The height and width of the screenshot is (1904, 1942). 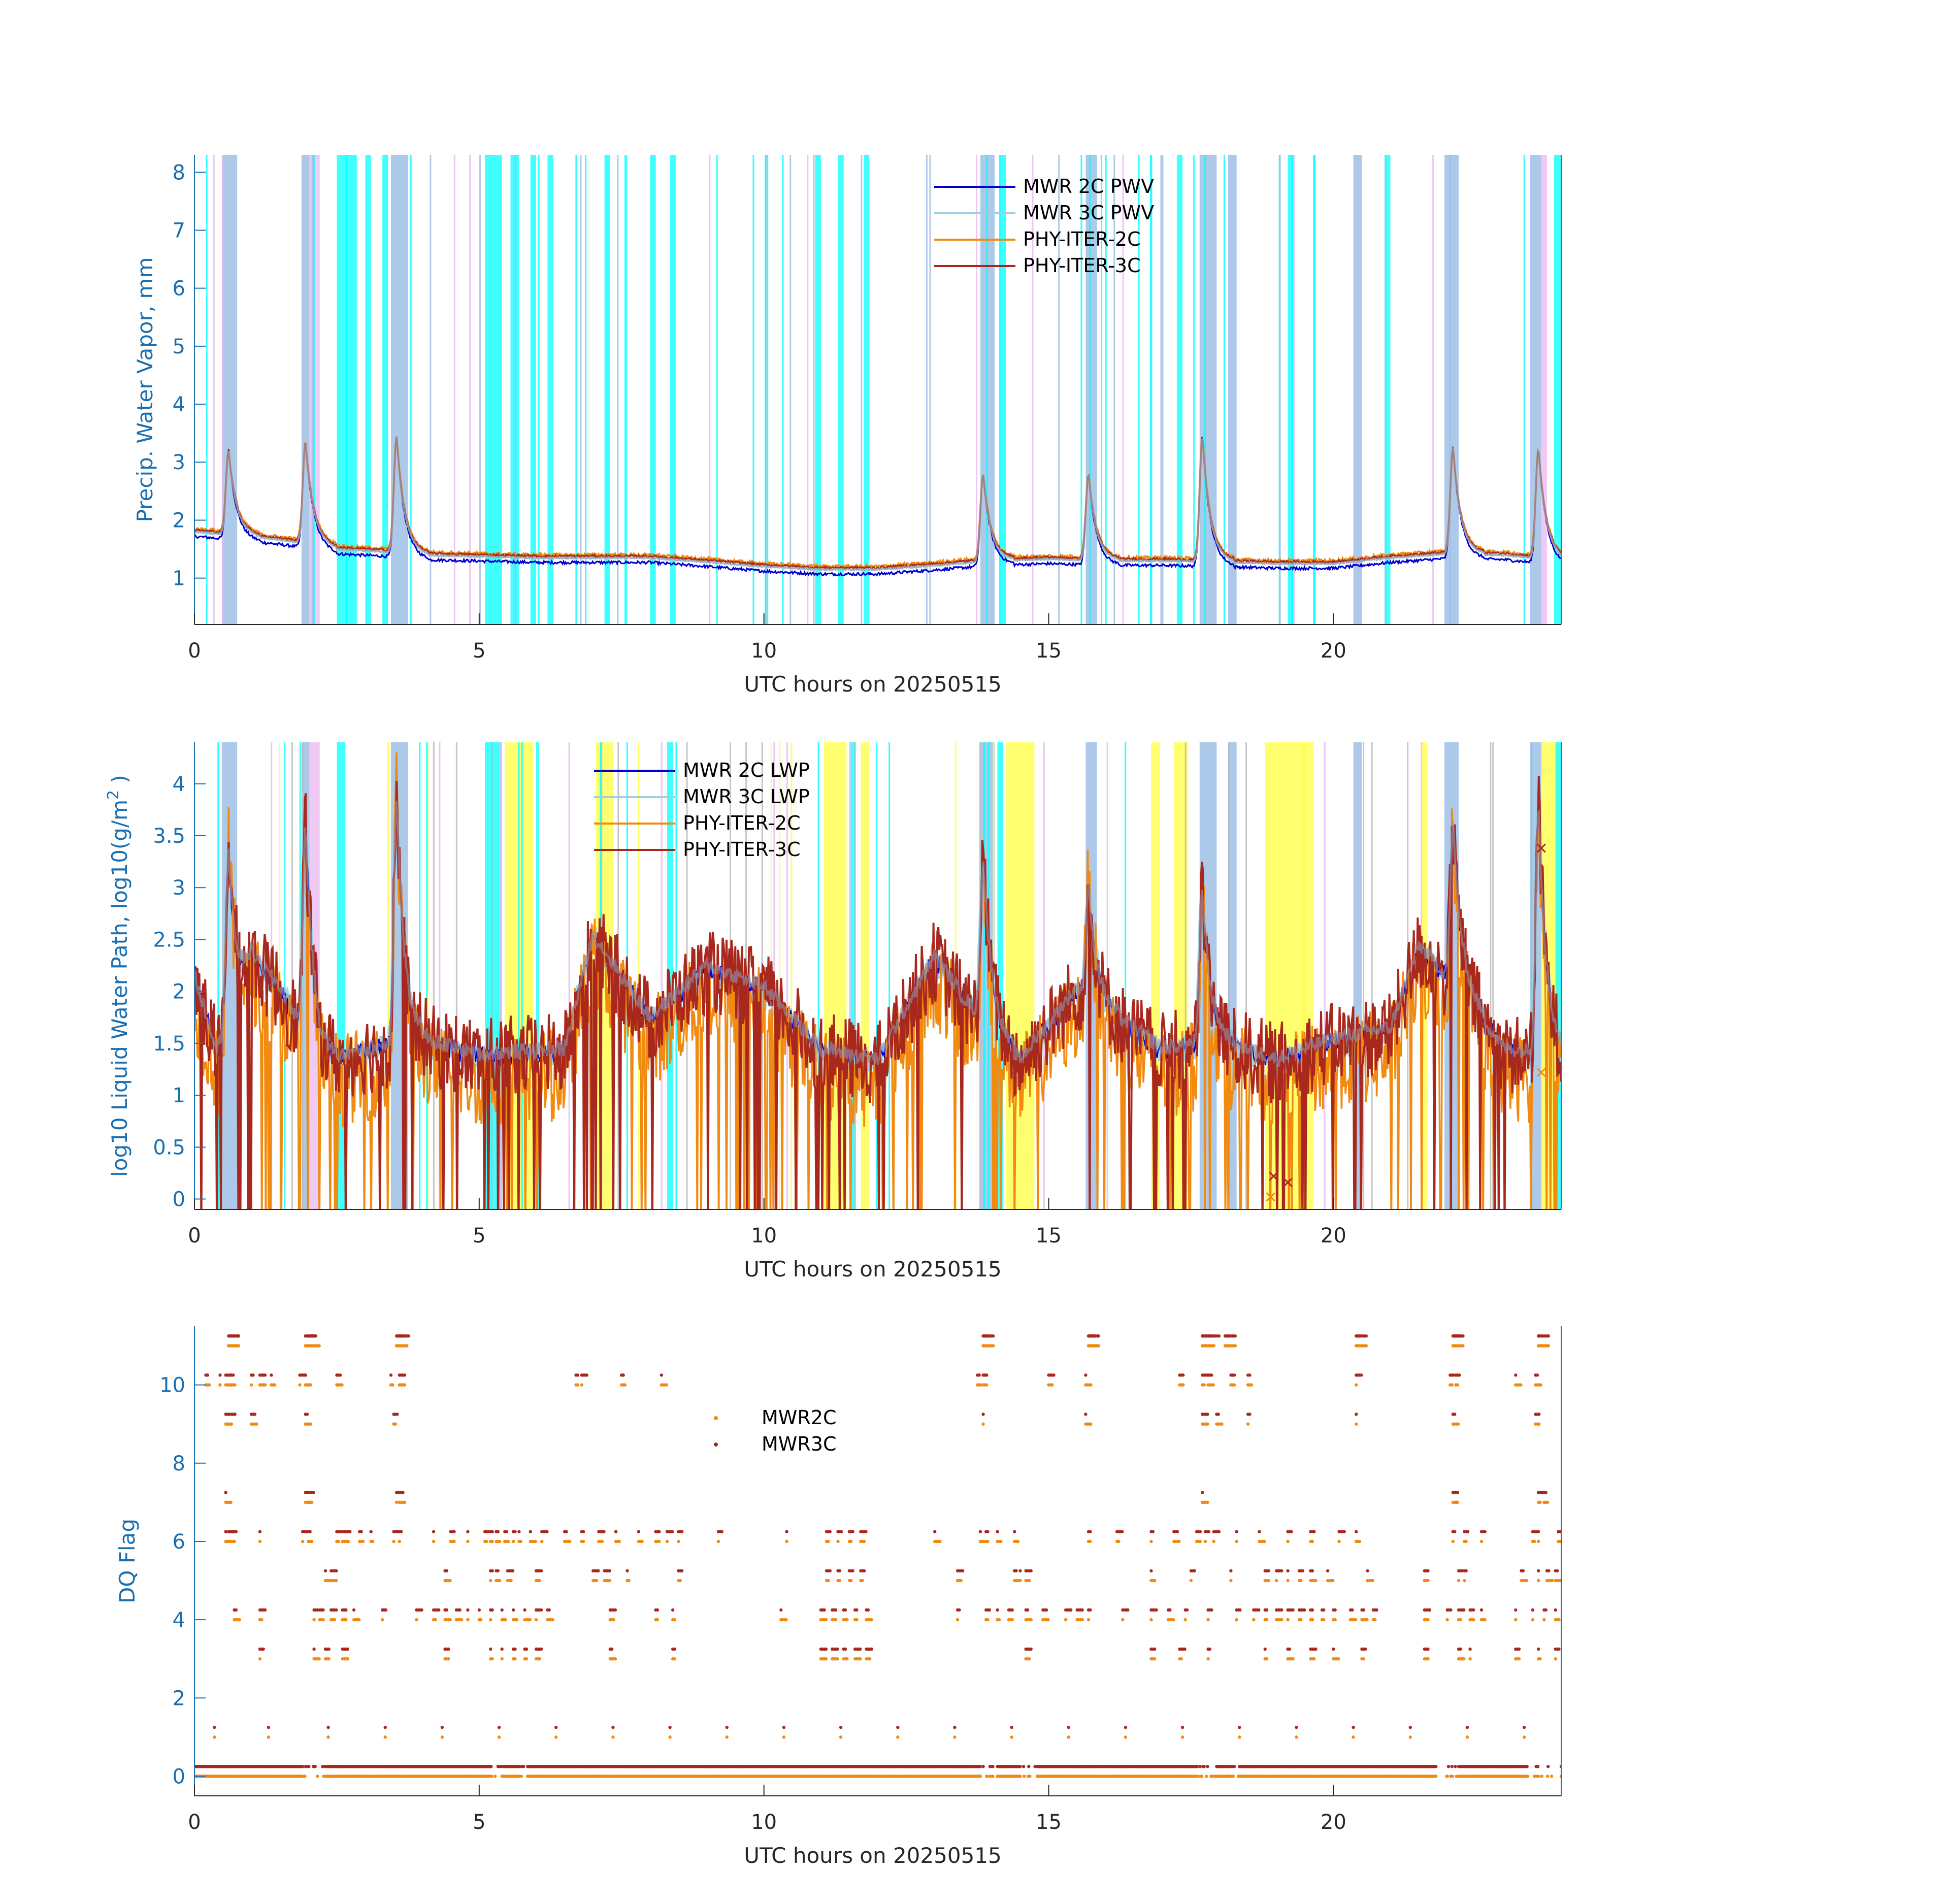 What do you see at coordinates (179, 231) in the screenshot?
I see `y-tick-label: 7` at bounding box center [179, 231].